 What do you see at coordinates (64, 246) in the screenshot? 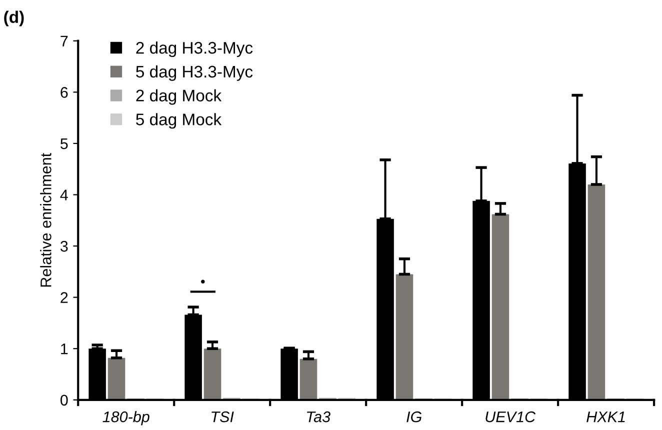
I see `y-tick-label: 3` at bounding box center [64, 246].